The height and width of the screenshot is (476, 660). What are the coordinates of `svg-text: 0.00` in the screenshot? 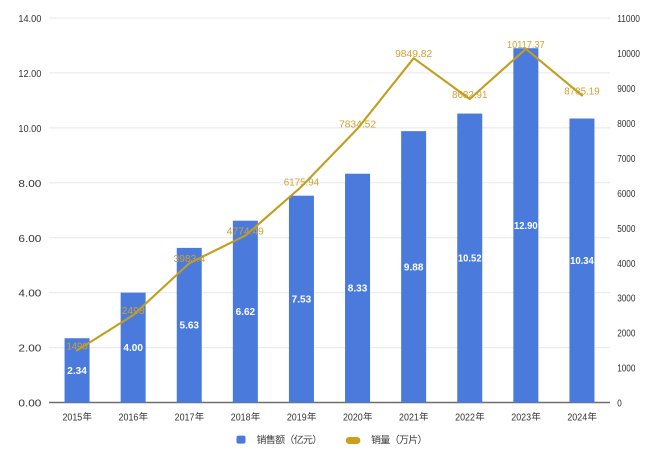 It's located at (30, 404).